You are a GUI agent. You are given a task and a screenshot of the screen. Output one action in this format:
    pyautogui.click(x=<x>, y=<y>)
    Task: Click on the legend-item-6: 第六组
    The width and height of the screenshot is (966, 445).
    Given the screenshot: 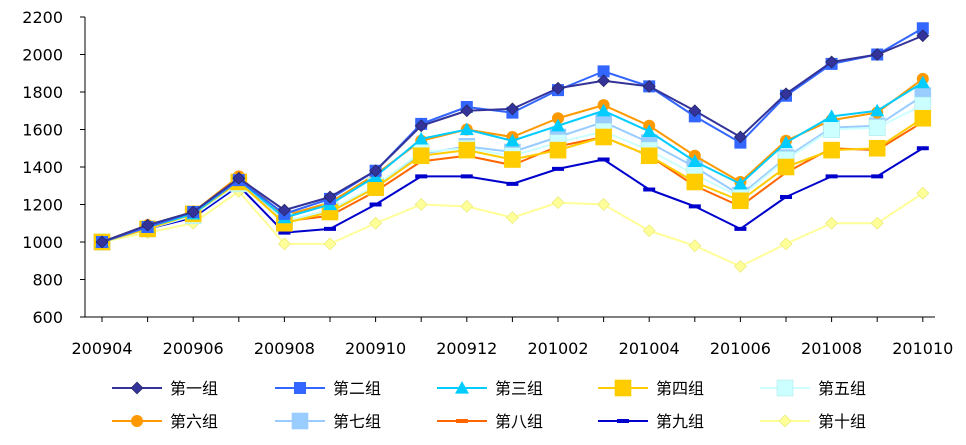 What is the action you would take?
    pyautogui.click(x=165, y=421)
    